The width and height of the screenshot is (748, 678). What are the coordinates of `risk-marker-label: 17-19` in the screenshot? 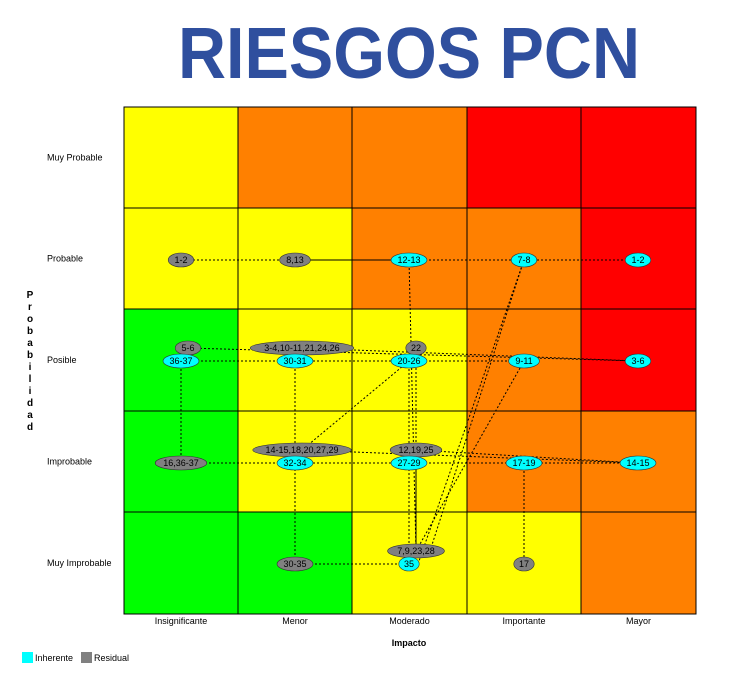 It's located at (523, 463).